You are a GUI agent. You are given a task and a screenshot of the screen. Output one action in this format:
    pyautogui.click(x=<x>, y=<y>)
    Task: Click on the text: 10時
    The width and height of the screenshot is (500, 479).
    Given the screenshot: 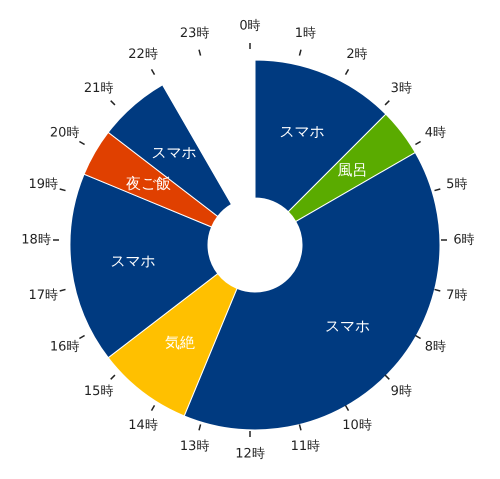 What is the action you would take?
    pyautogui.click(x=357, y=425)
    